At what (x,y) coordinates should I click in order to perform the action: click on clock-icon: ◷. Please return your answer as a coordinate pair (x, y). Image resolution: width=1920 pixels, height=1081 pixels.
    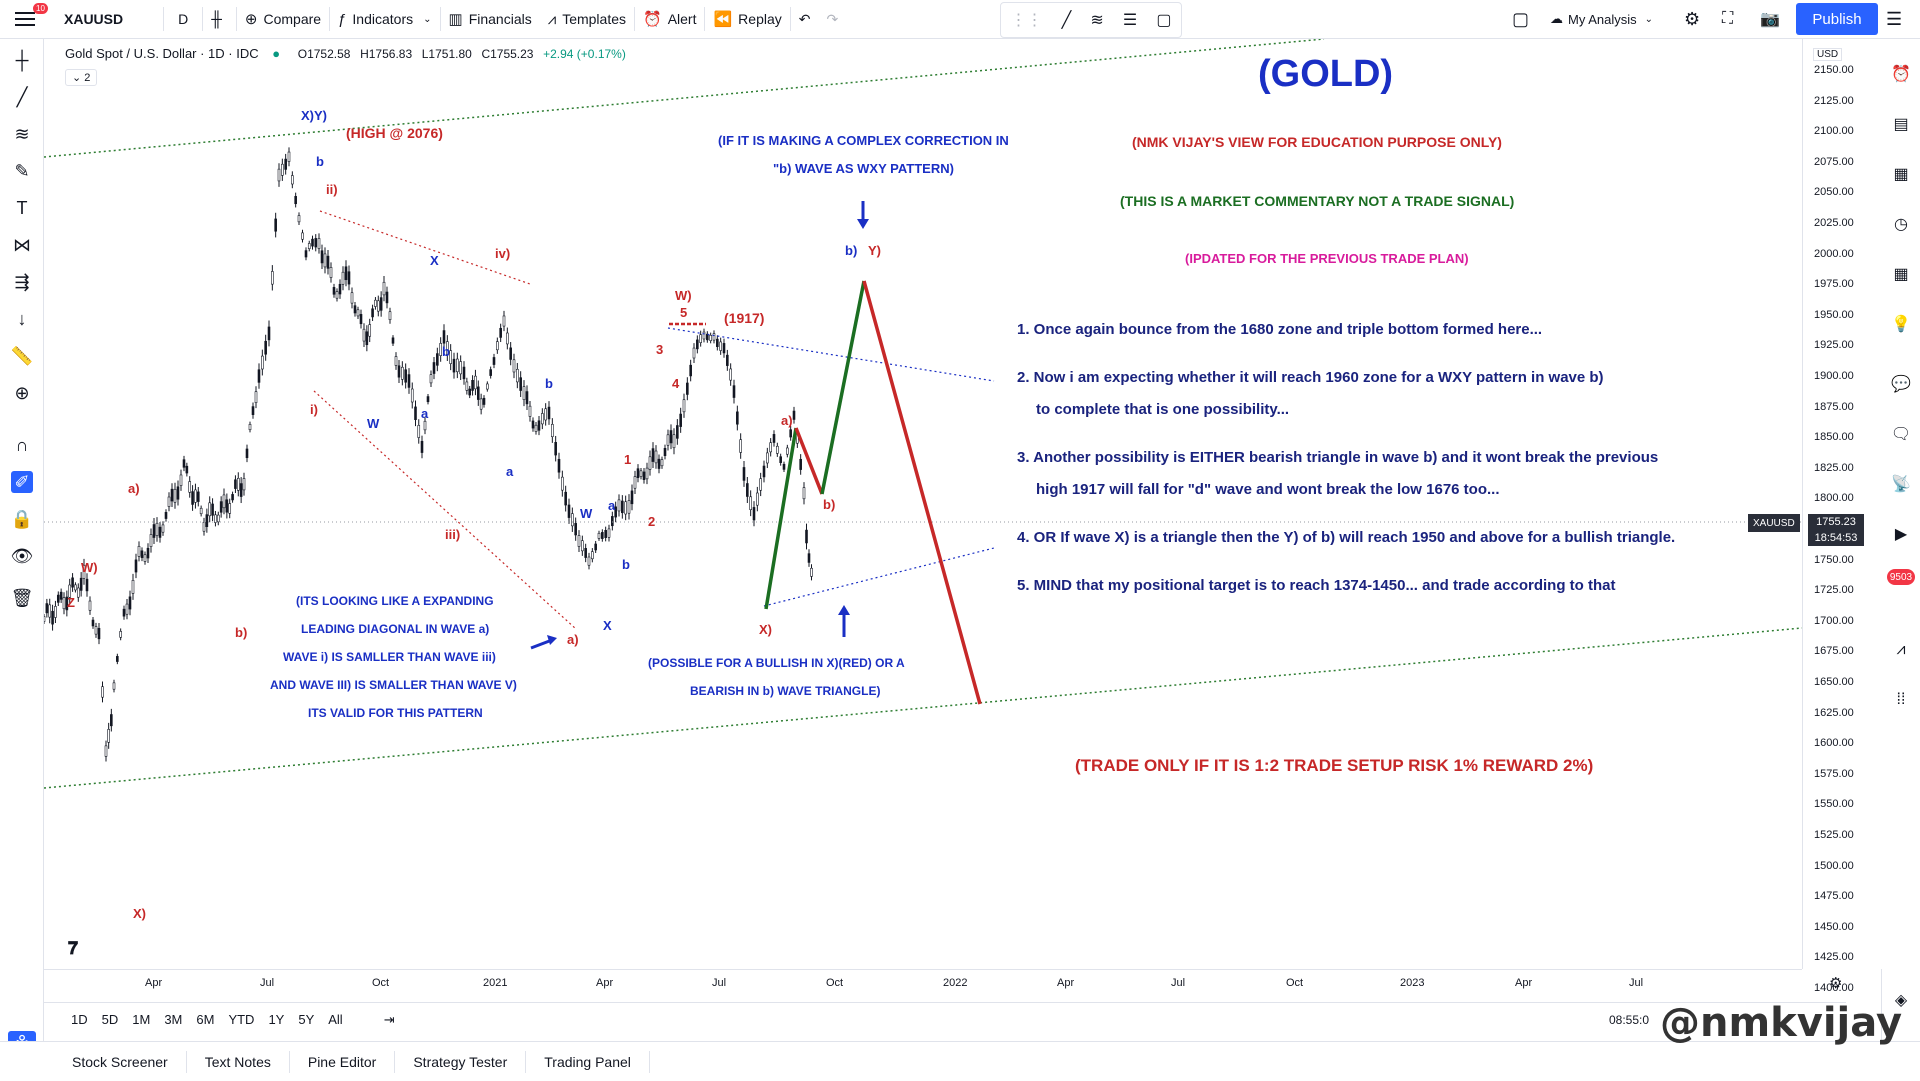
    Looking at the image, I should click on (1901, 224).